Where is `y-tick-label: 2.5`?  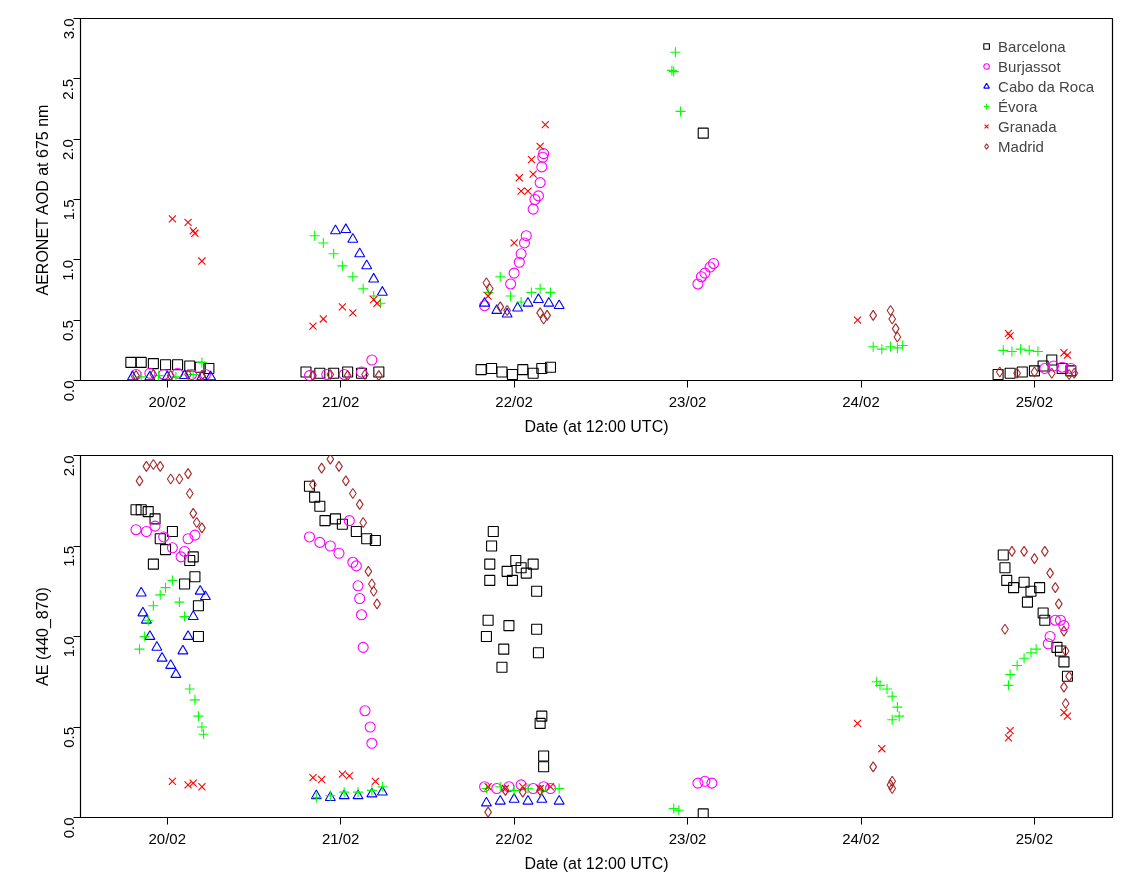
y-tick-label: 2.5 is located at coordinates (68, 89).